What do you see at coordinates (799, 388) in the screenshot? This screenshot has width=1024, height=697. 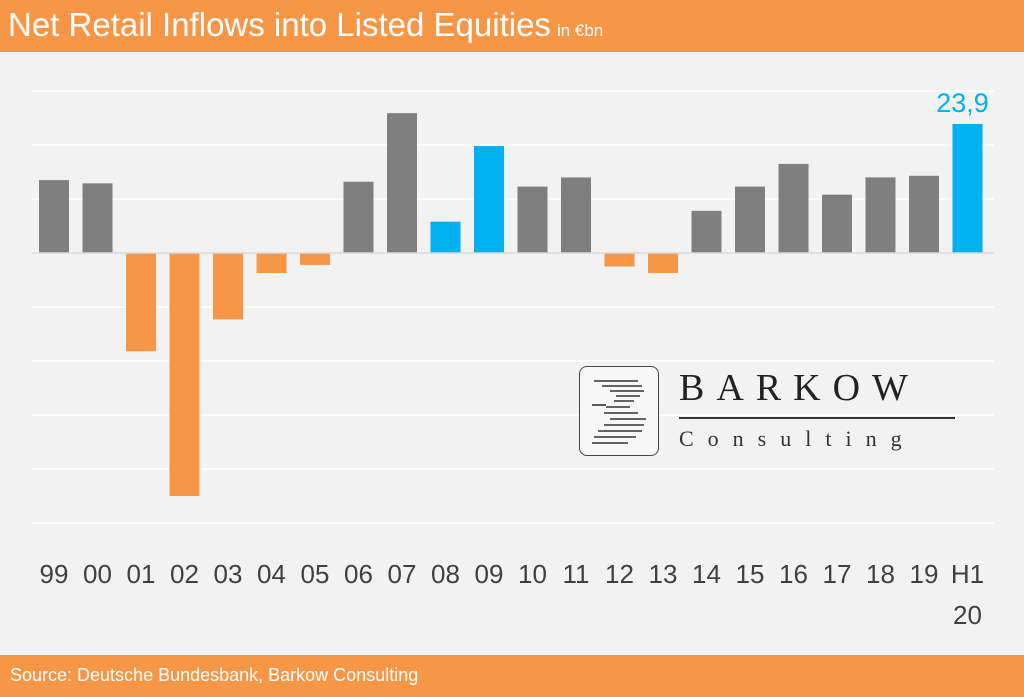 I see `logo-name: BARKOW` at bounding box center [799, 388].